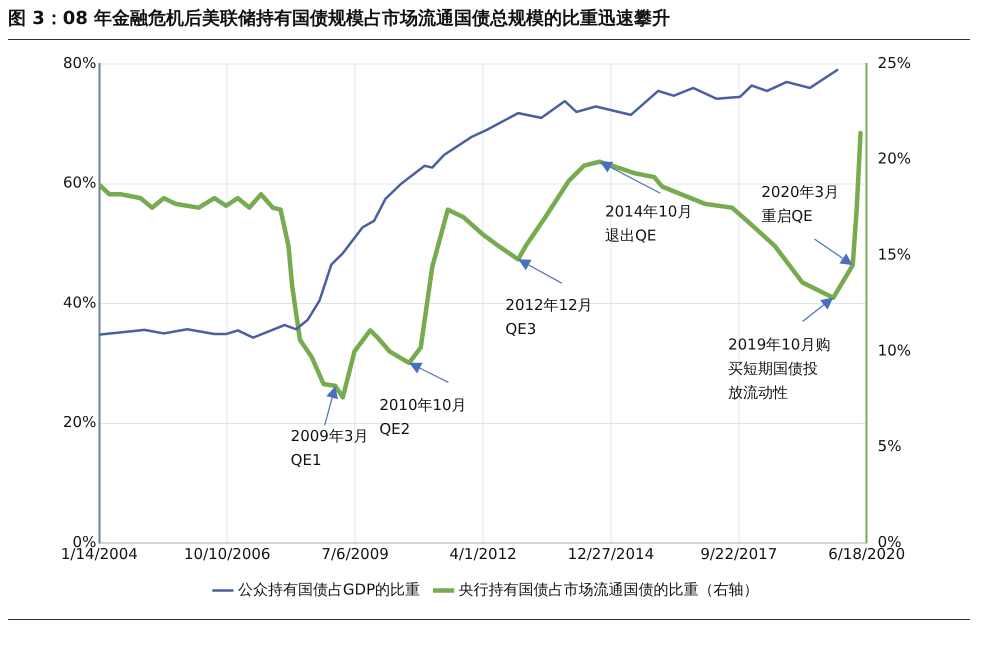  Describe the element at coordinates (779, 368) in the screenshot. I see `annotation: 2019年10月购买短期国债投放流动性` at that location.